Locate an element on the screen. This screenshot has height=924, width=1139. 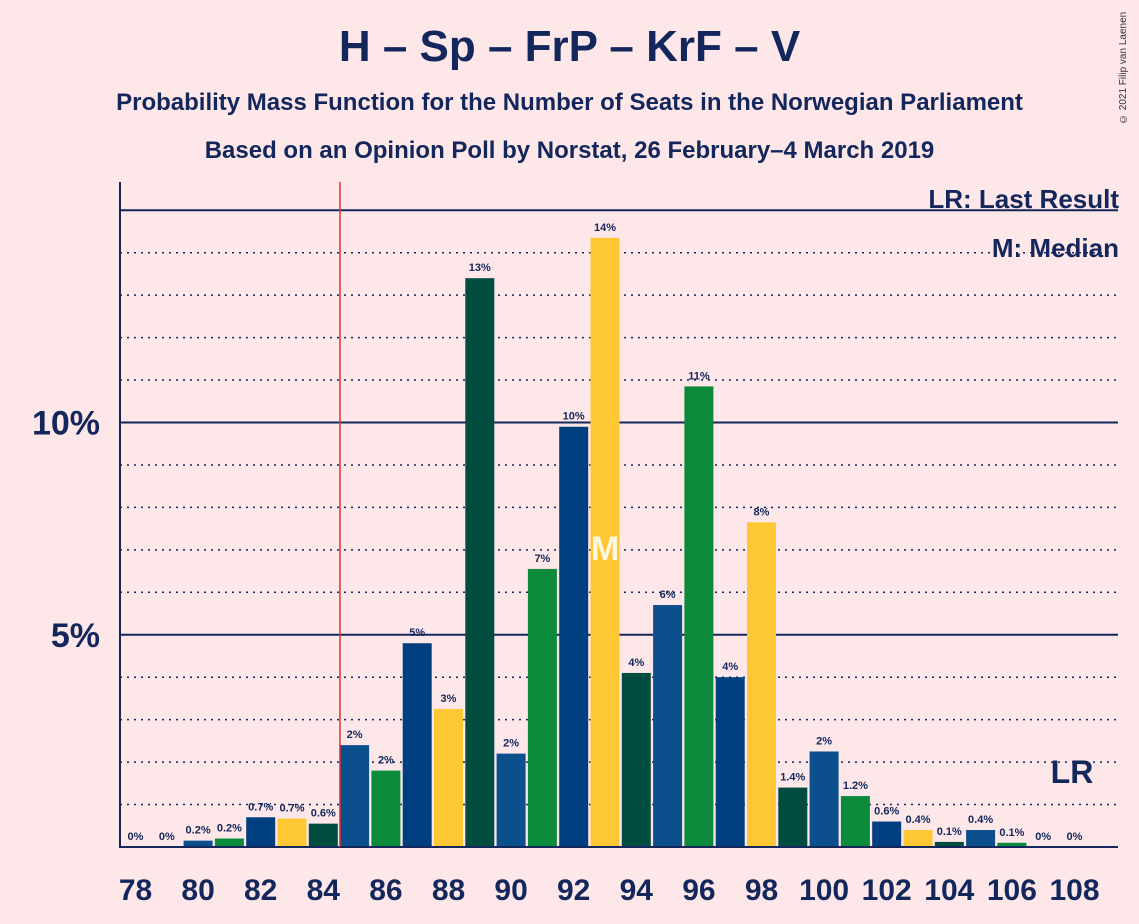
bar-label-95: 6% is located at coordinates (668, 595).